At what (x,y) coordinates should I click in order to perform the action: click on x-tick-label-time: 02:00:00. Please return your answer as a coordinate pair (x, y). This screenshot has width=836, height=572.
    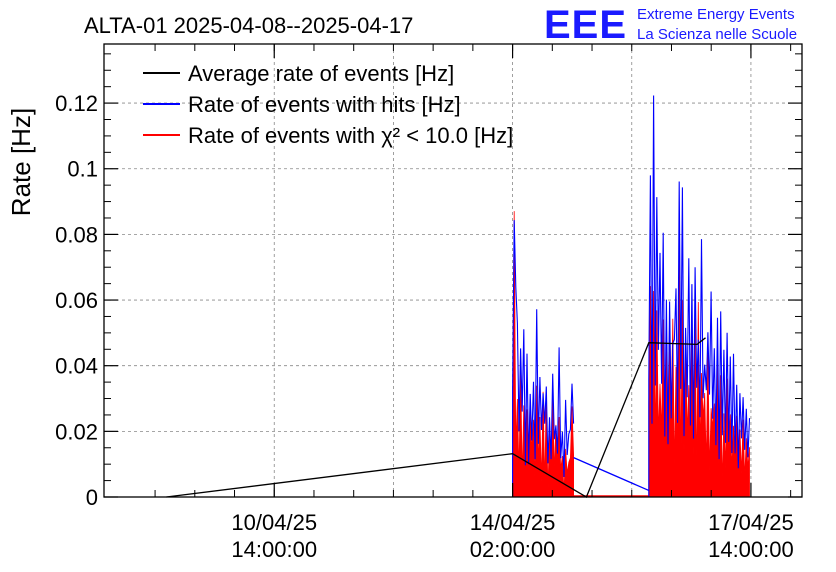
    Looking at the image, I should click on (513, 549).